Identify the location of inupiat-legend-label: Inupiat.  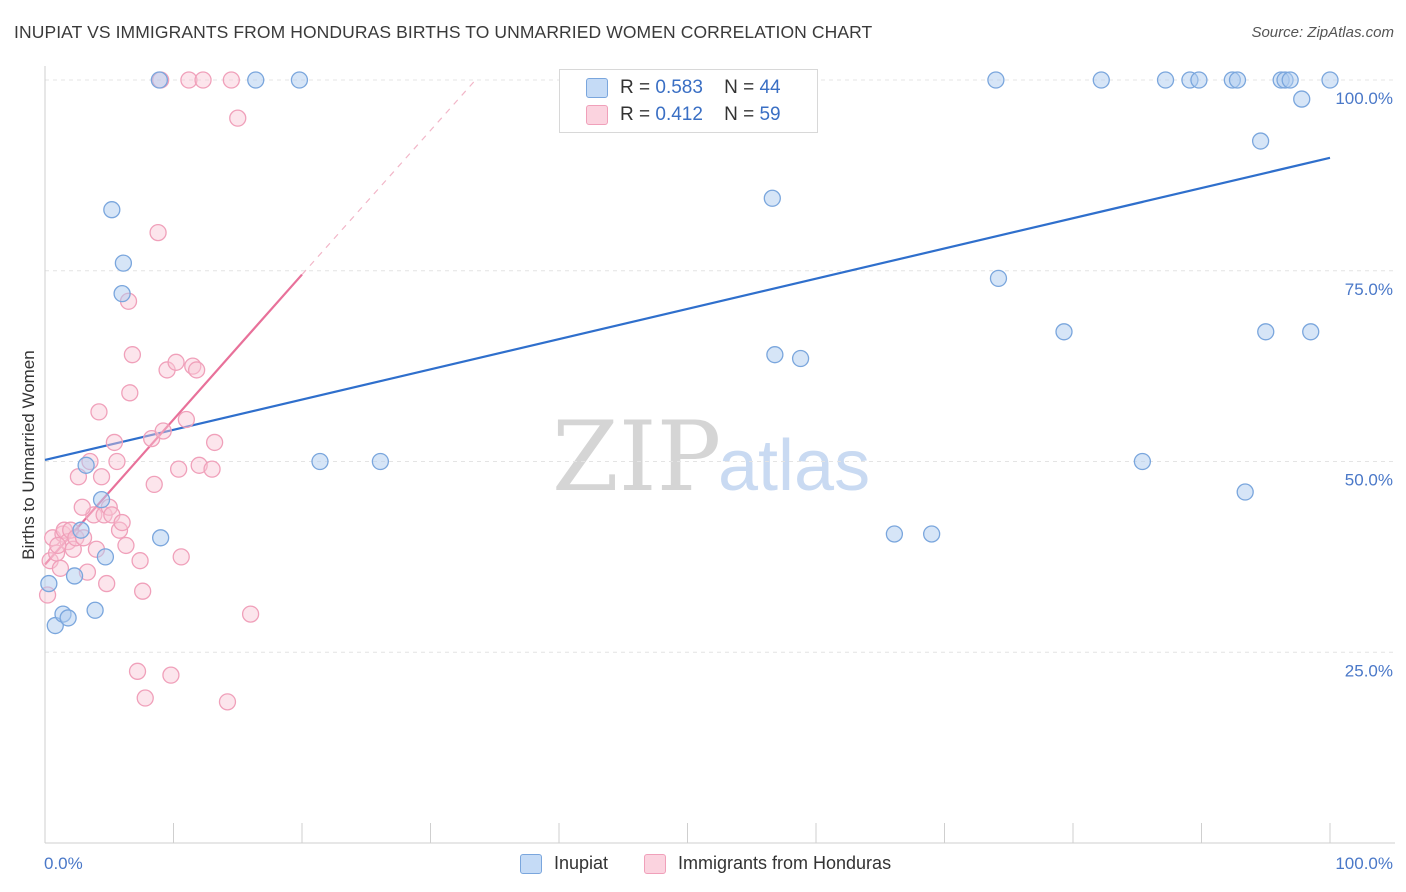
(581, 863).